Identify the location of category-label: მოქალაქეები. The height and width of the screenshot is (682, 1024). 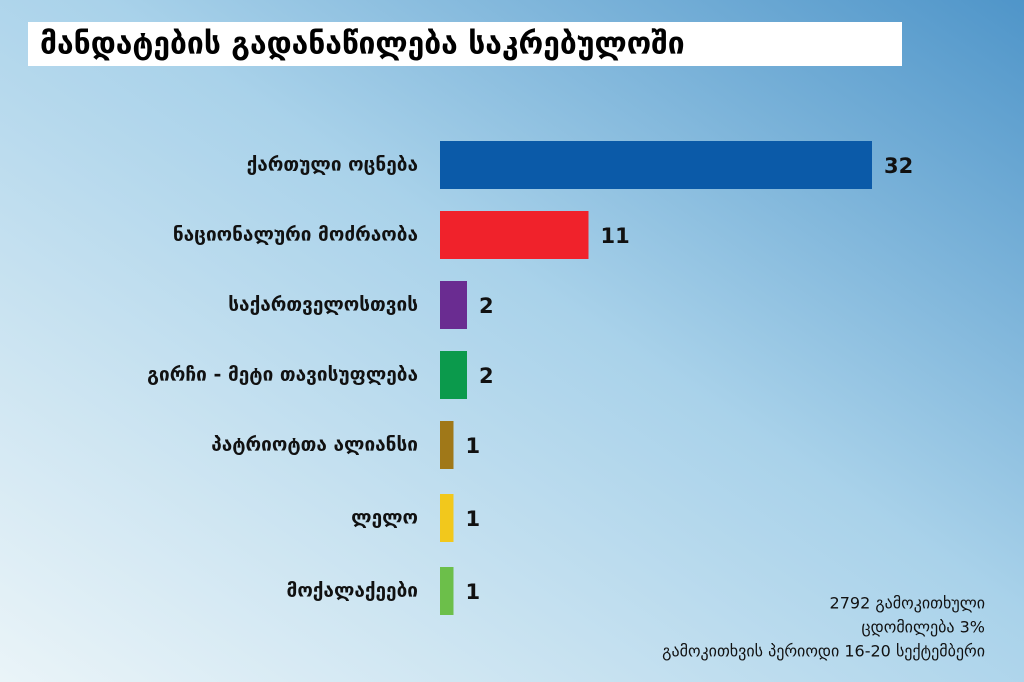
(352, 591).